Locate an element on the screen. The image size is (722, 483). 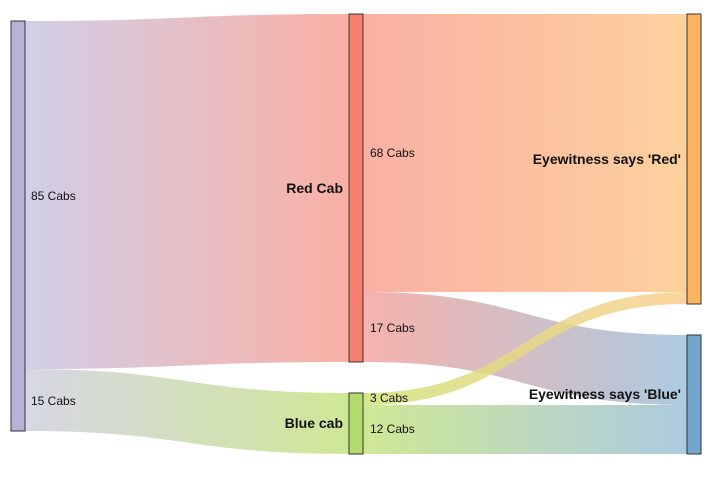
node-source is located at coordinates (18, 226).